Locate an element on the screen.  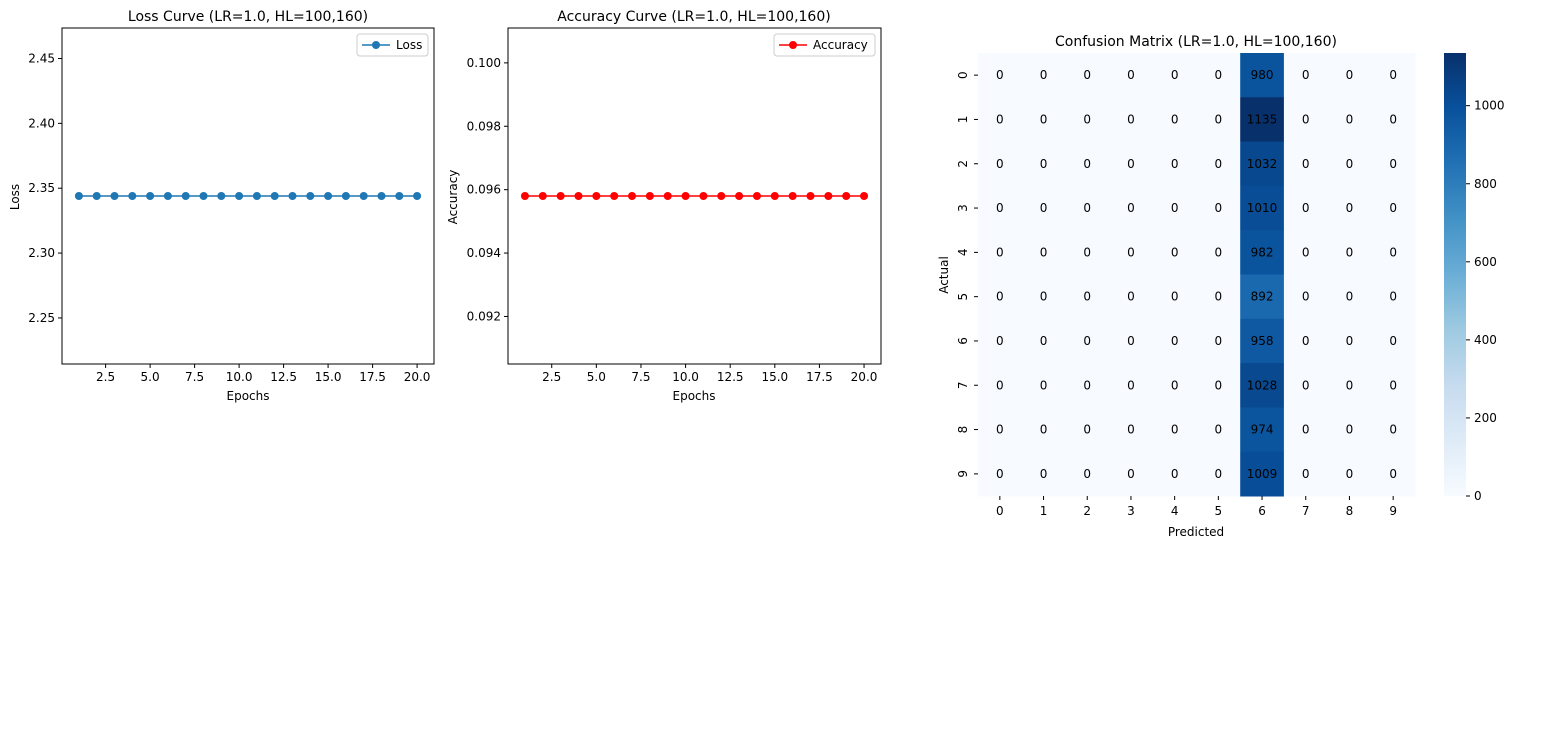
loss-y-tick-label: 2.40 is located at coordinates (41, 123).